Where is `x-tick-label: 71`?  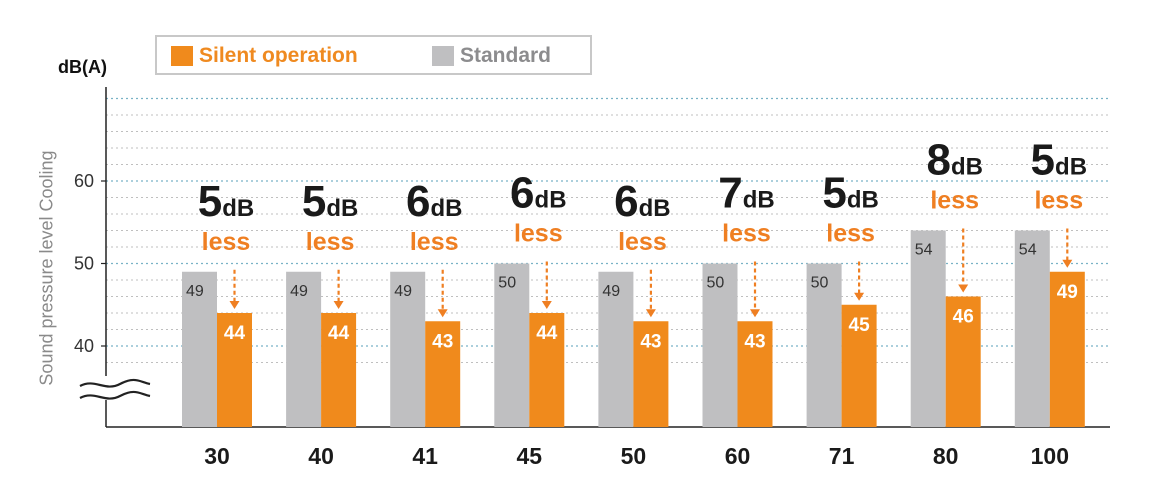 x-tick-label: 71 is located at coordinates (842, 456).